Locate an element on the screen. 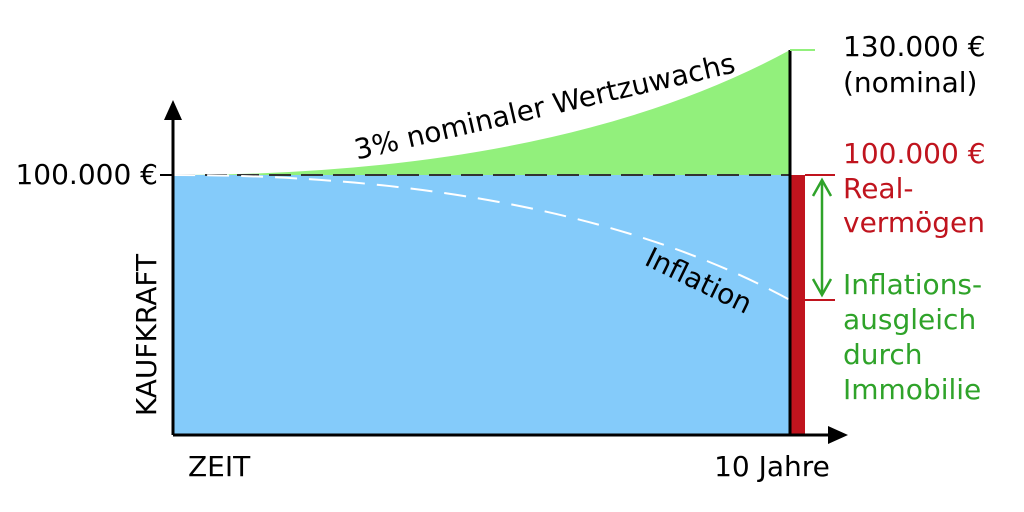  y-value: 100.000 € is located at coordinates (86, 174).